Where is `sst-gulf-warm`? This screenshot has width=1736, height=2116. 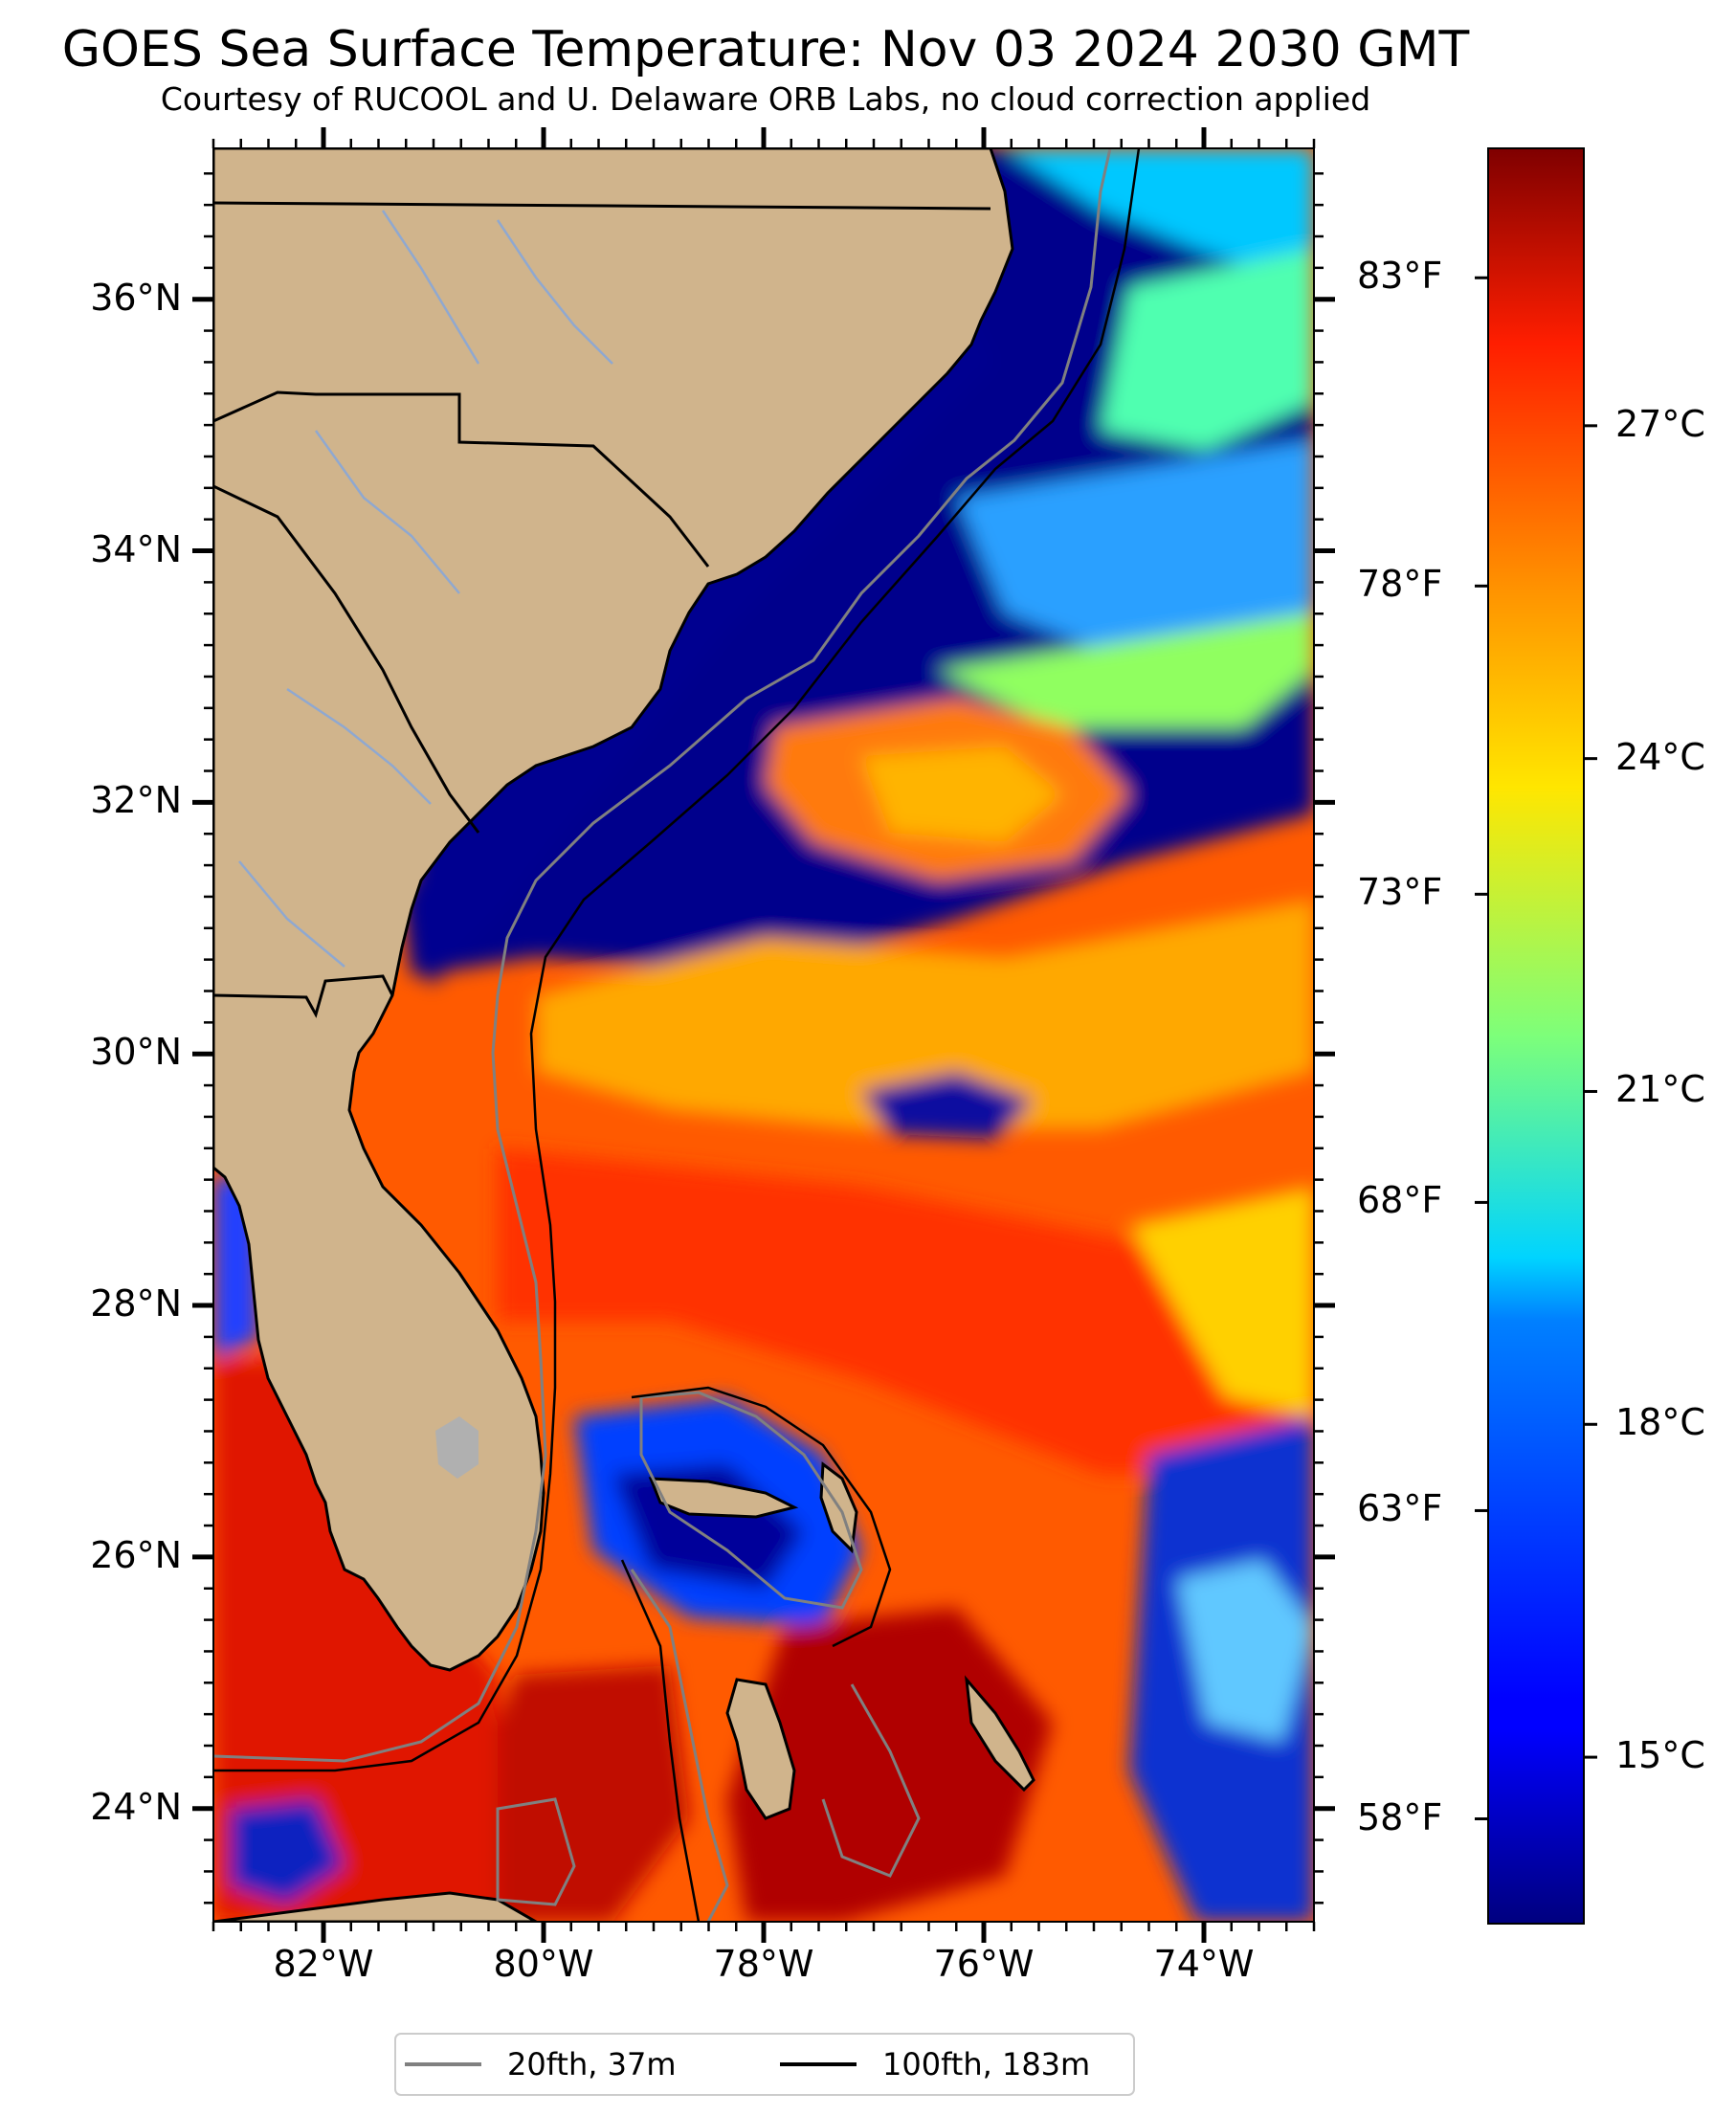 sst-gulf-warm is located at coordinates (355, 1640).